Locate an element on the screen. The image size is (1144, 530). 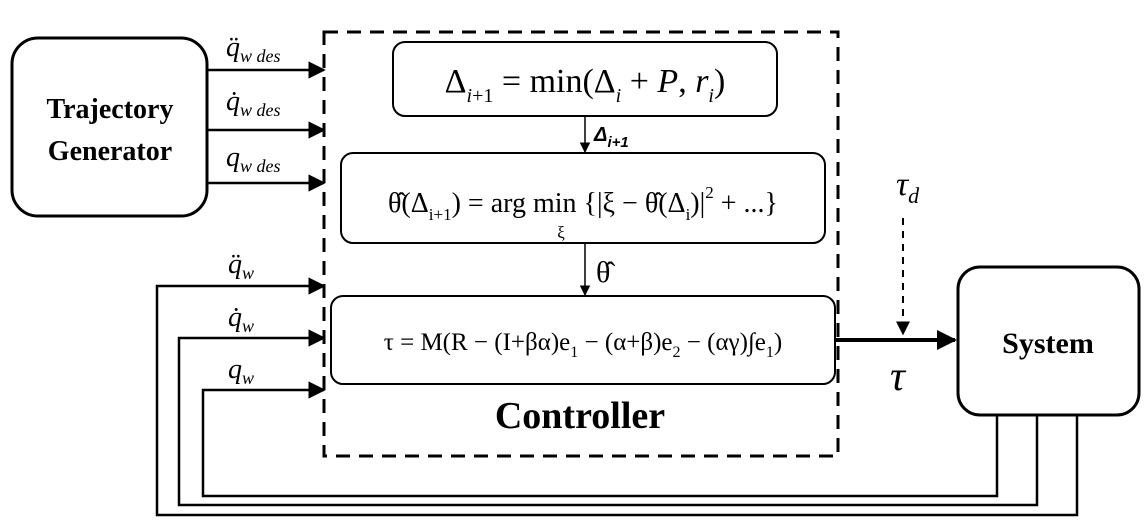
q-des-label: qw des is located at coordinates (253, 159).